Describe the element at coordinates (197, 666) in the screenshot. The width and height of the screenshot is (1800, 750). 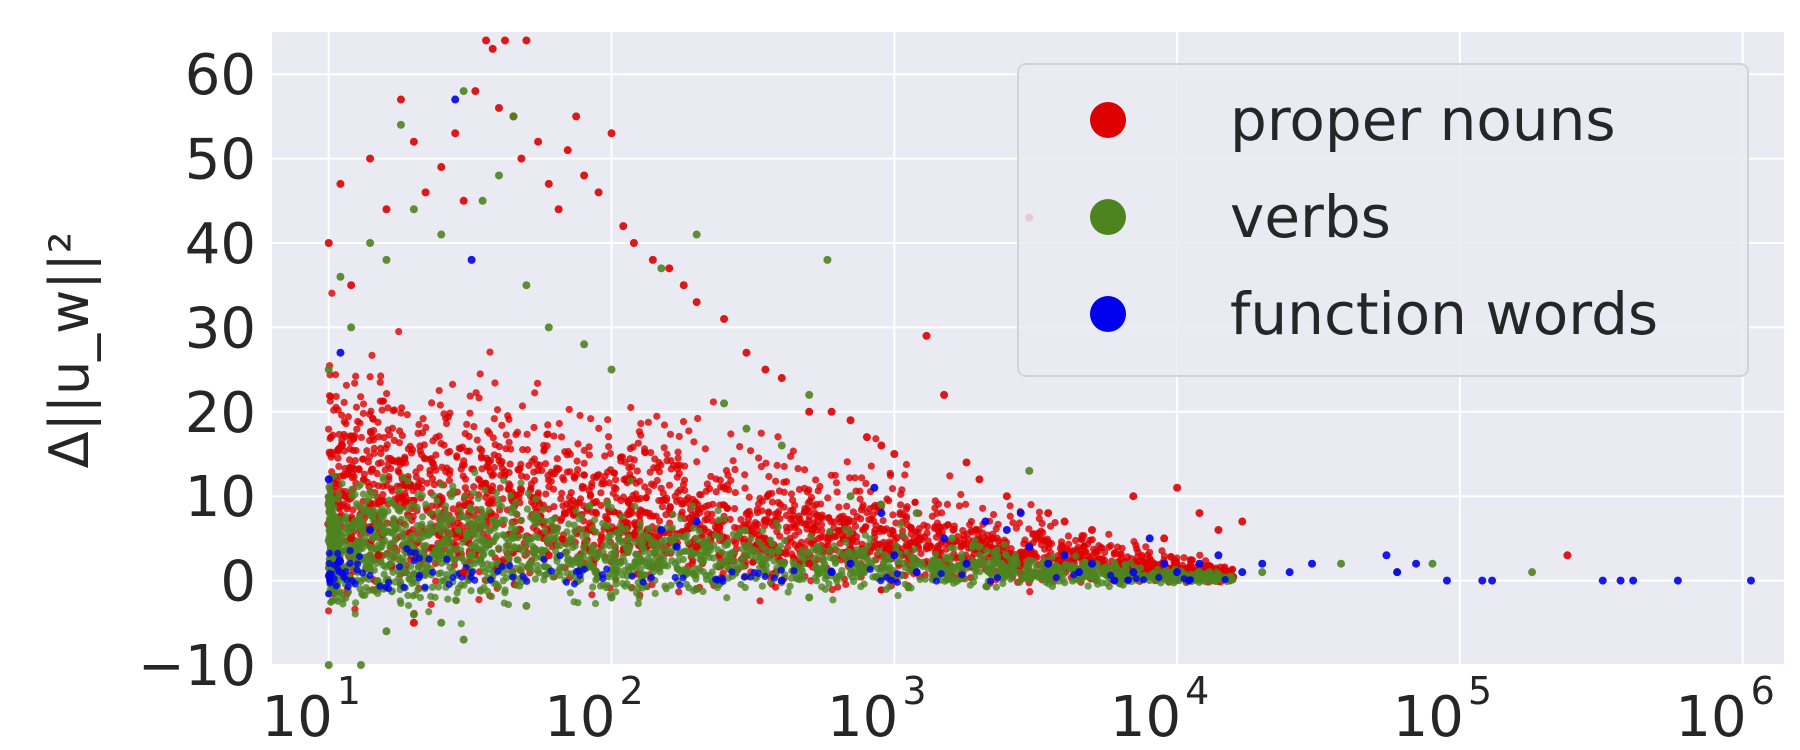
I see `y-tick-label: −10` at that location.